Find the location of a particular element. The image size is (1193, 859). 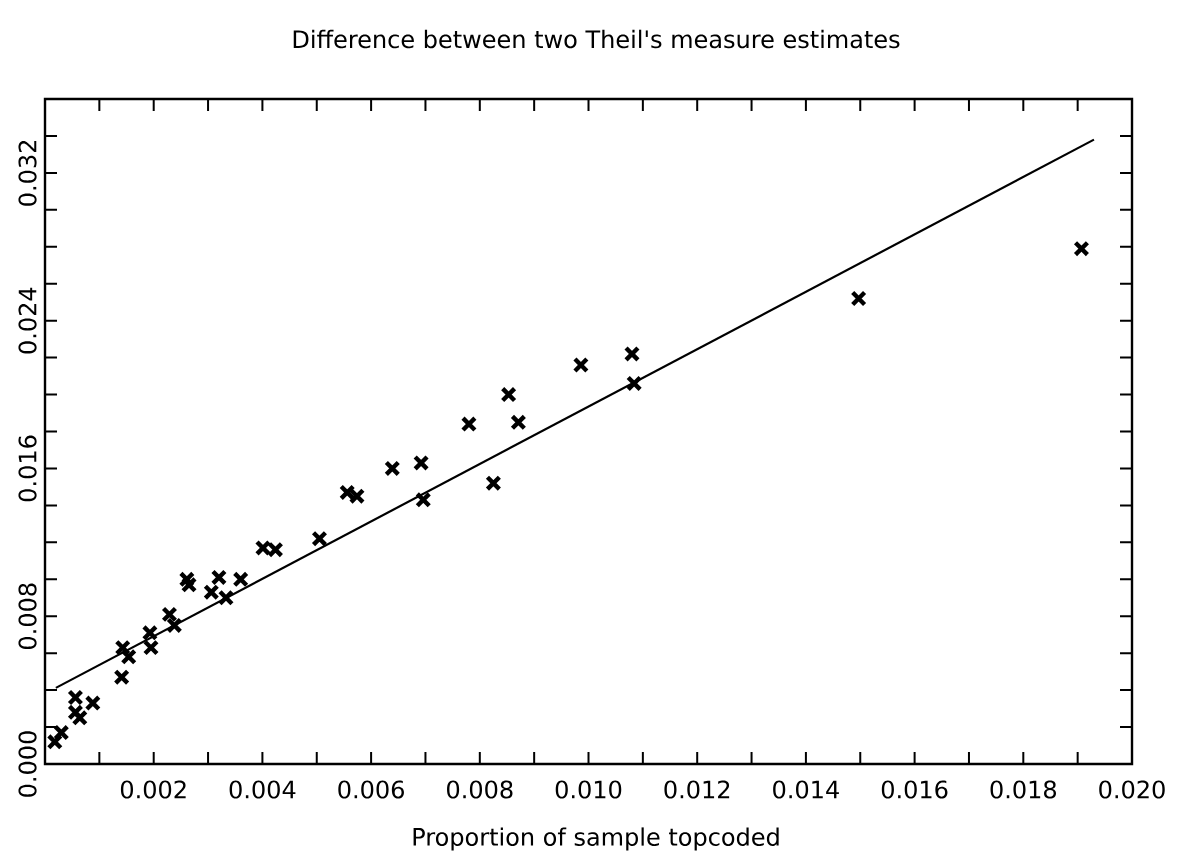

x-tick-label: 0.012 is located at coordinates (697, 789).